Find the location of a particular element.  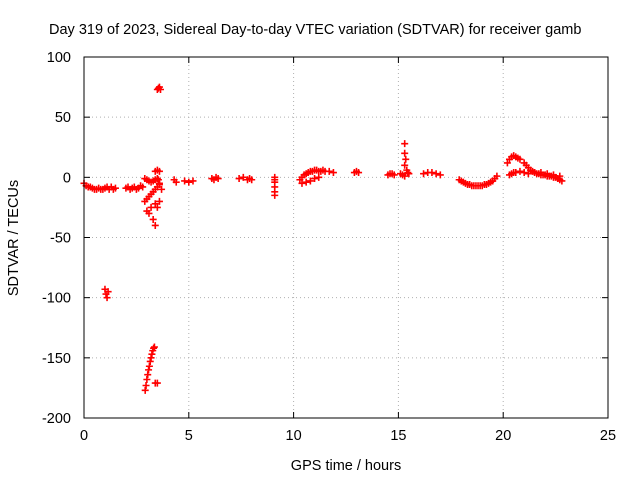

x-tick-label: 10 is located at coordinates (294, 436).